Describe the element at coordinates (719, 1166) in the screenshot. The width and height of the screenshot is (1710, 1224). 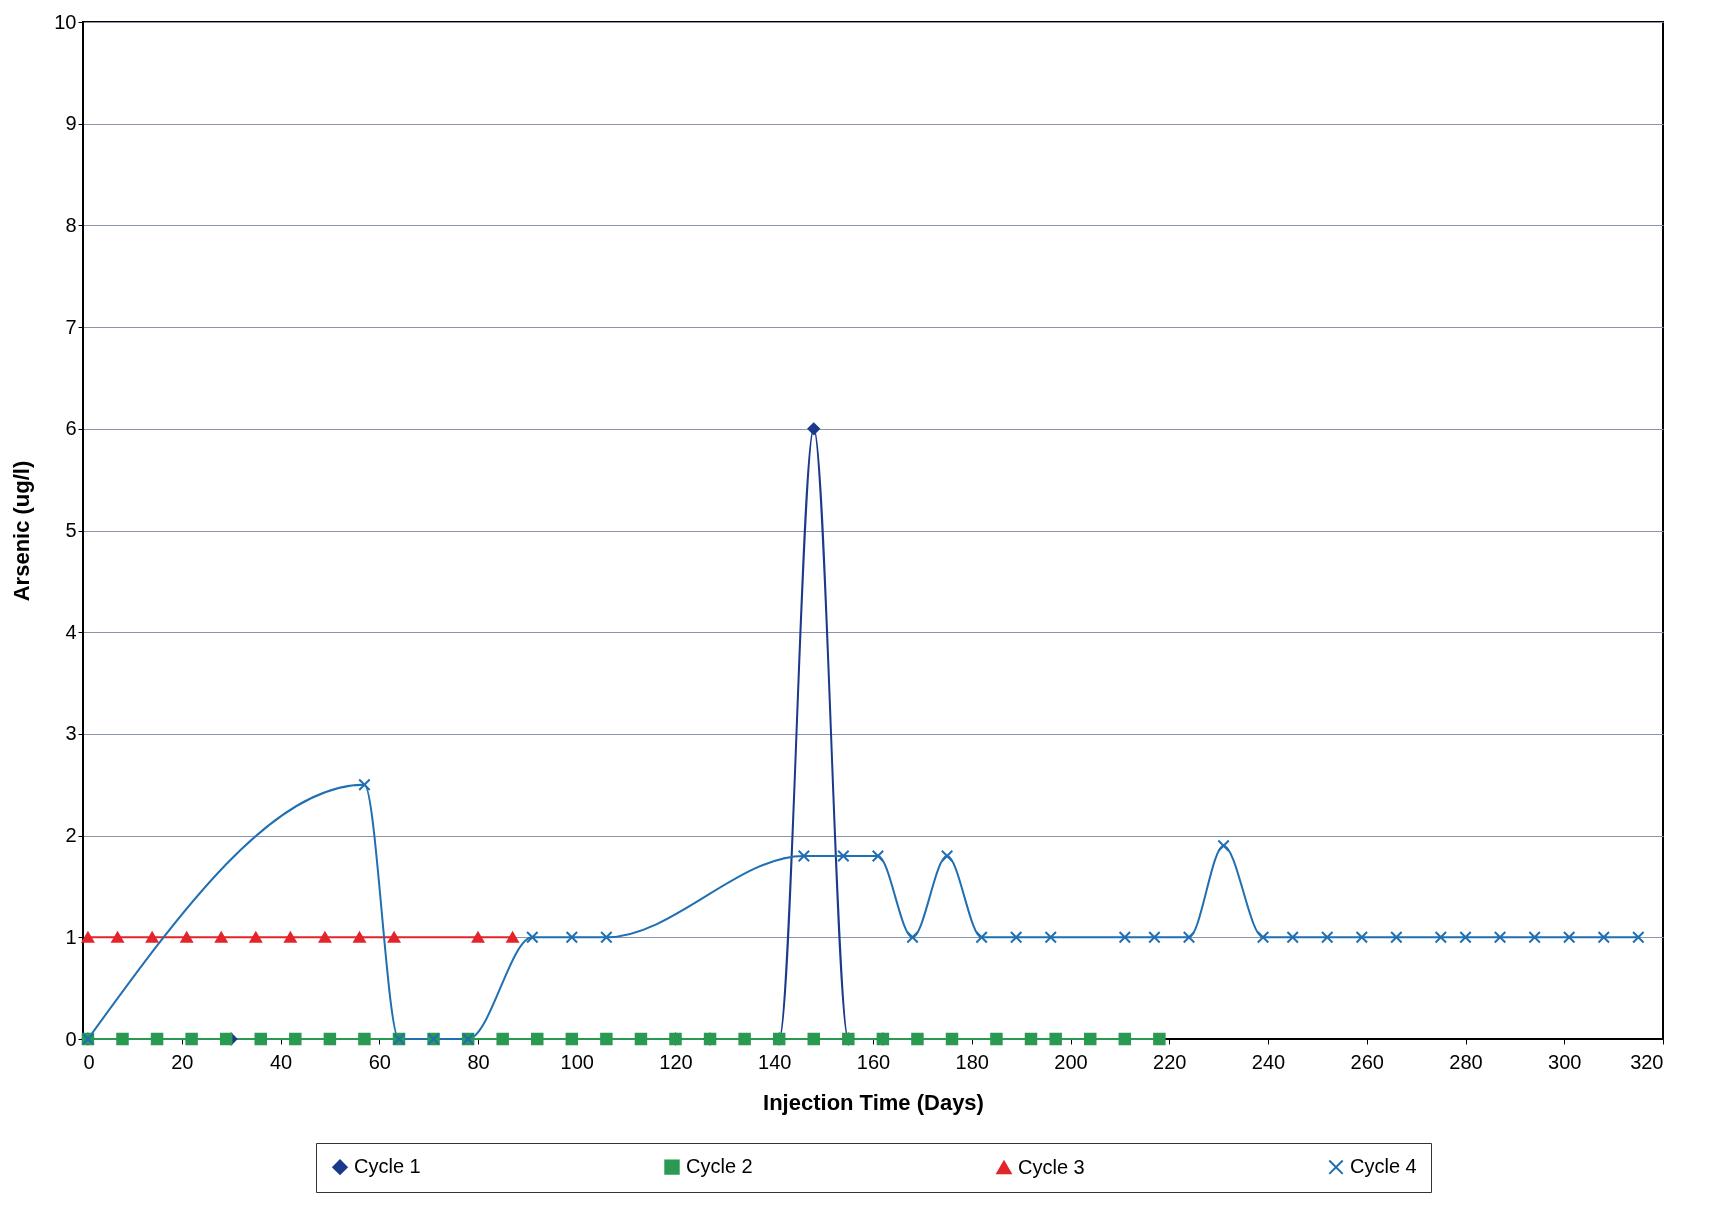
I see `legend-label: Cycle 2` at that location.